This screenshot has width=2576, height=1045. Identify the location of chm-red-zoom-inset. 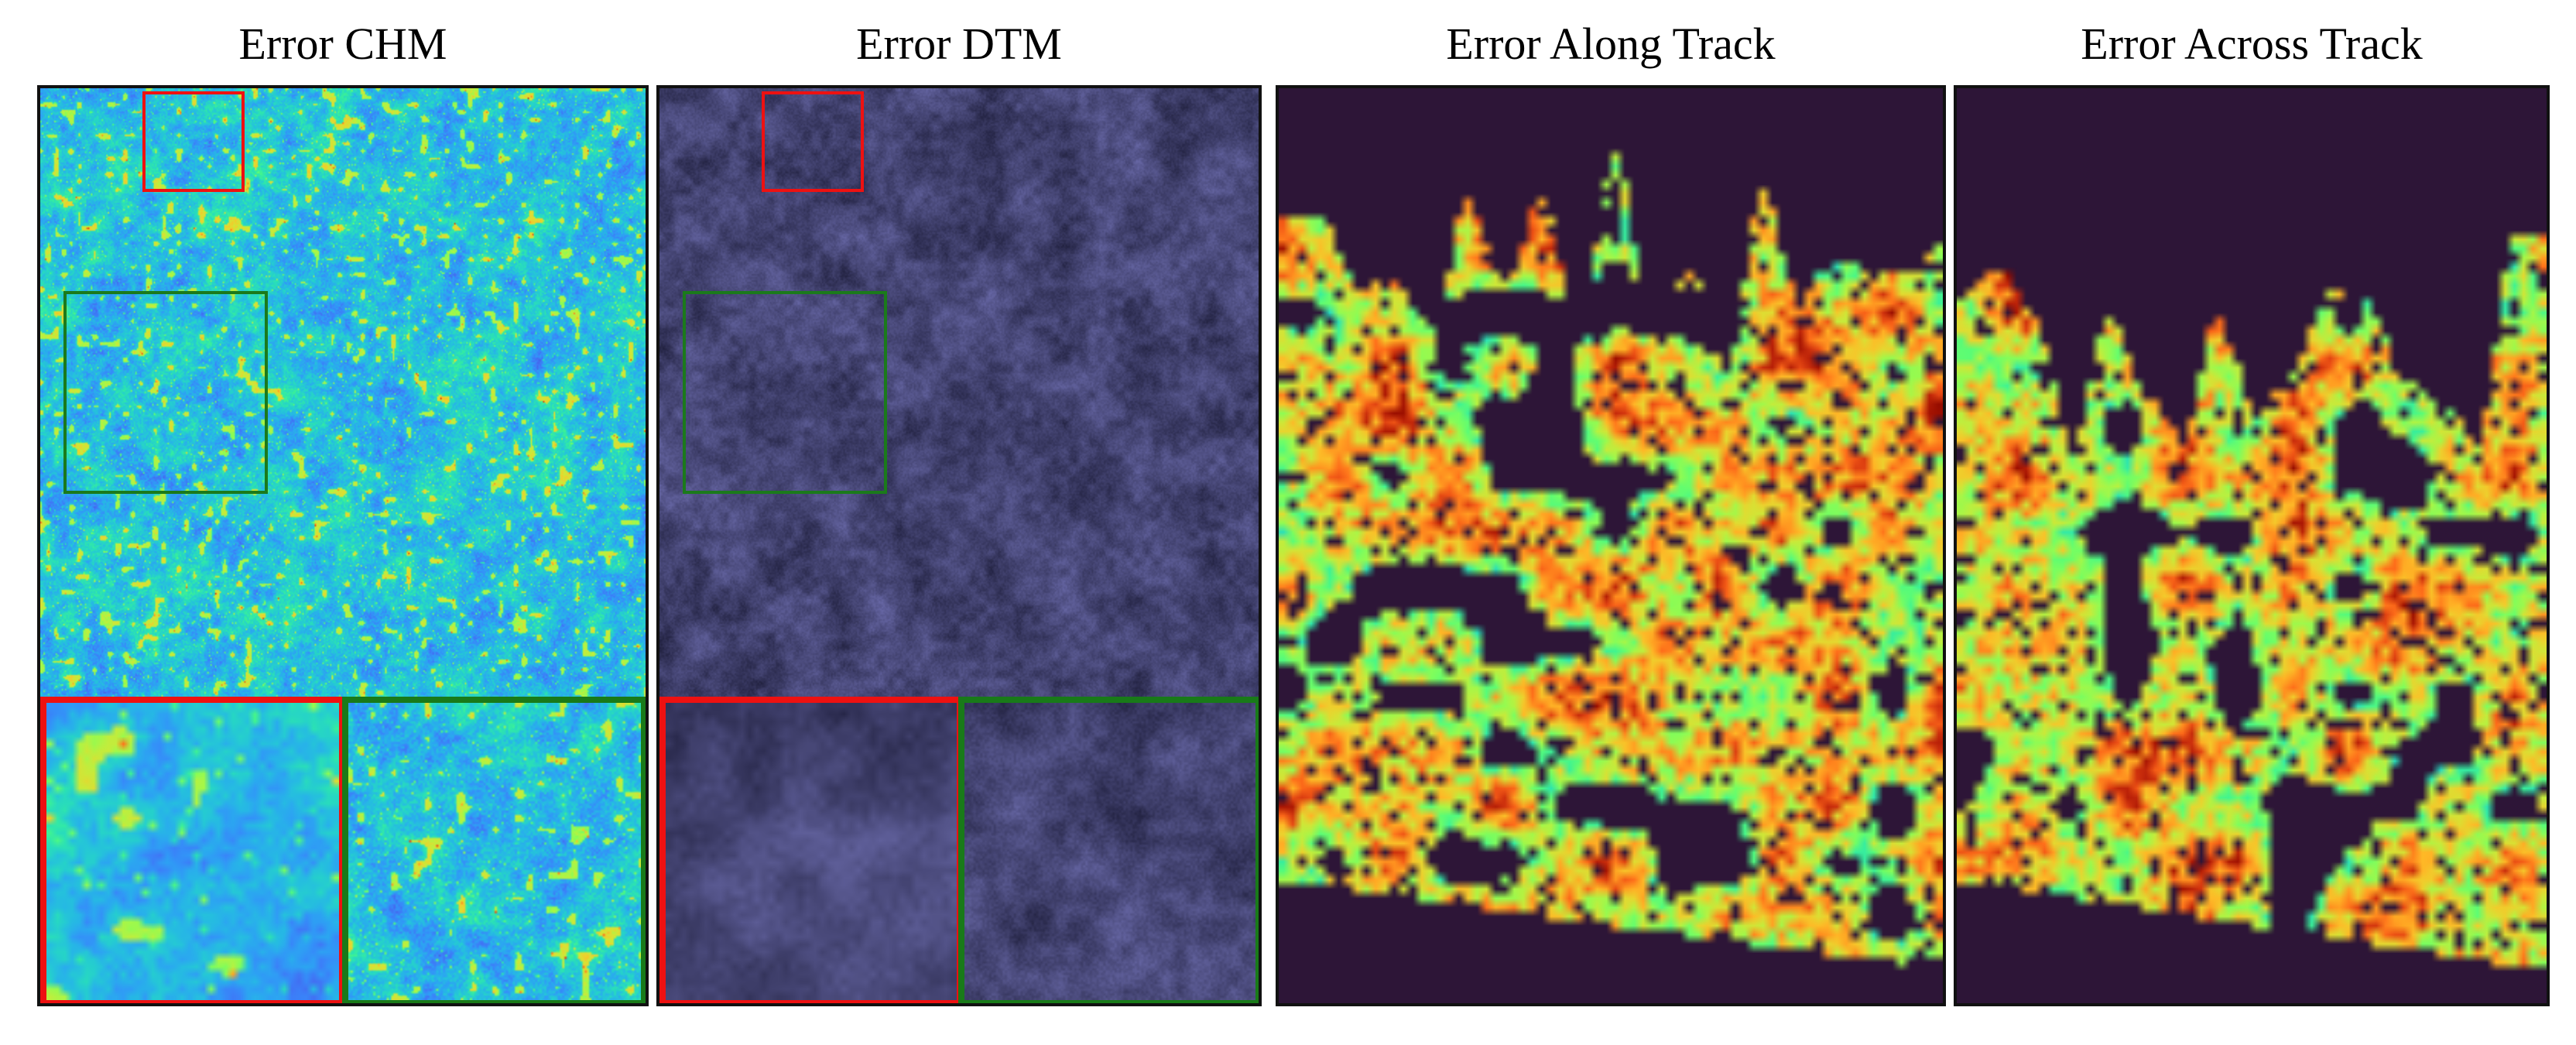
(192, 850).